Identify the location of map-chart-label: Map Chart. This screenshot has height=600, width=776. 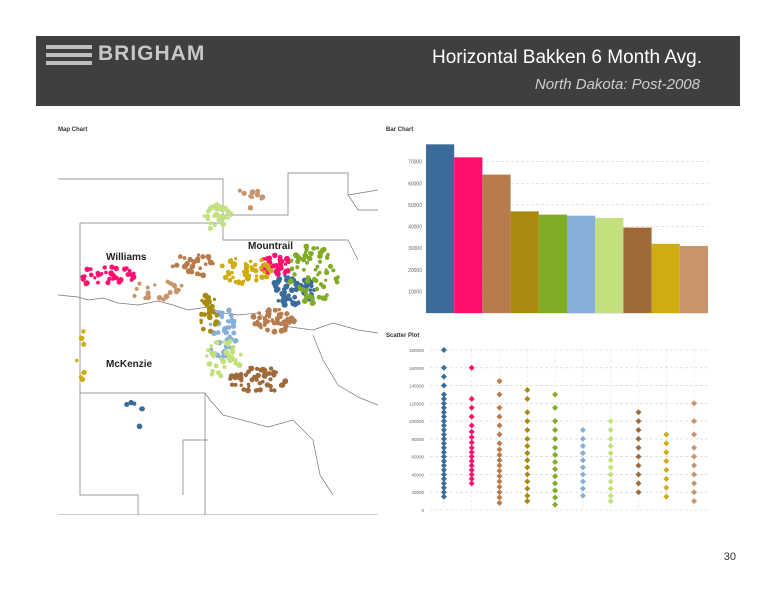
(73, 130).